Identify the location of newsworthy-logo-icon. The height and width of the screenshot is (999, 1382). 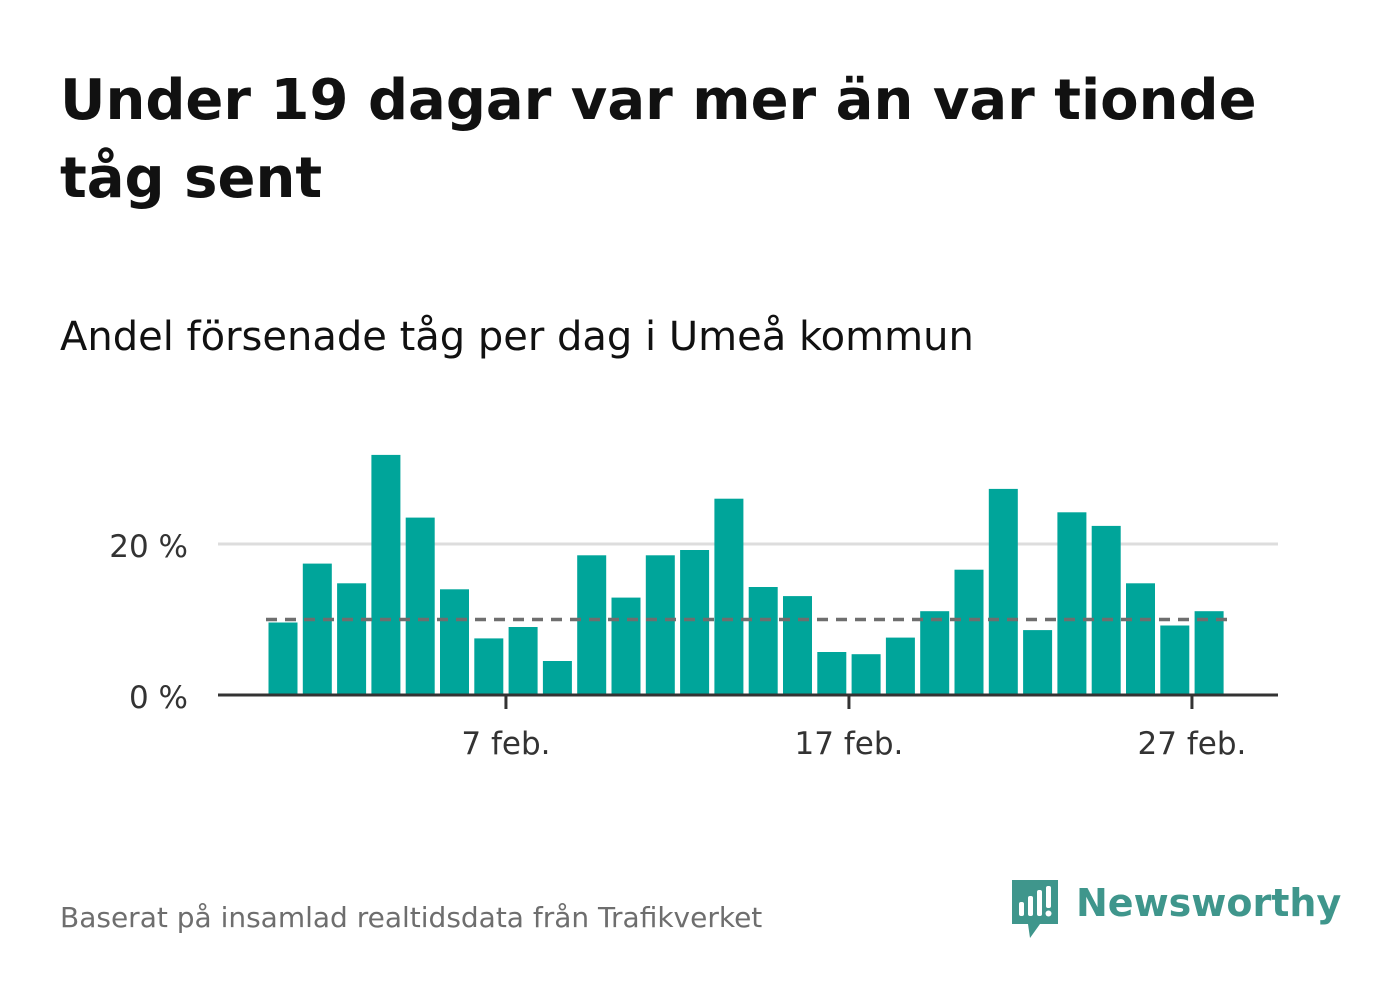
(1035, 909).